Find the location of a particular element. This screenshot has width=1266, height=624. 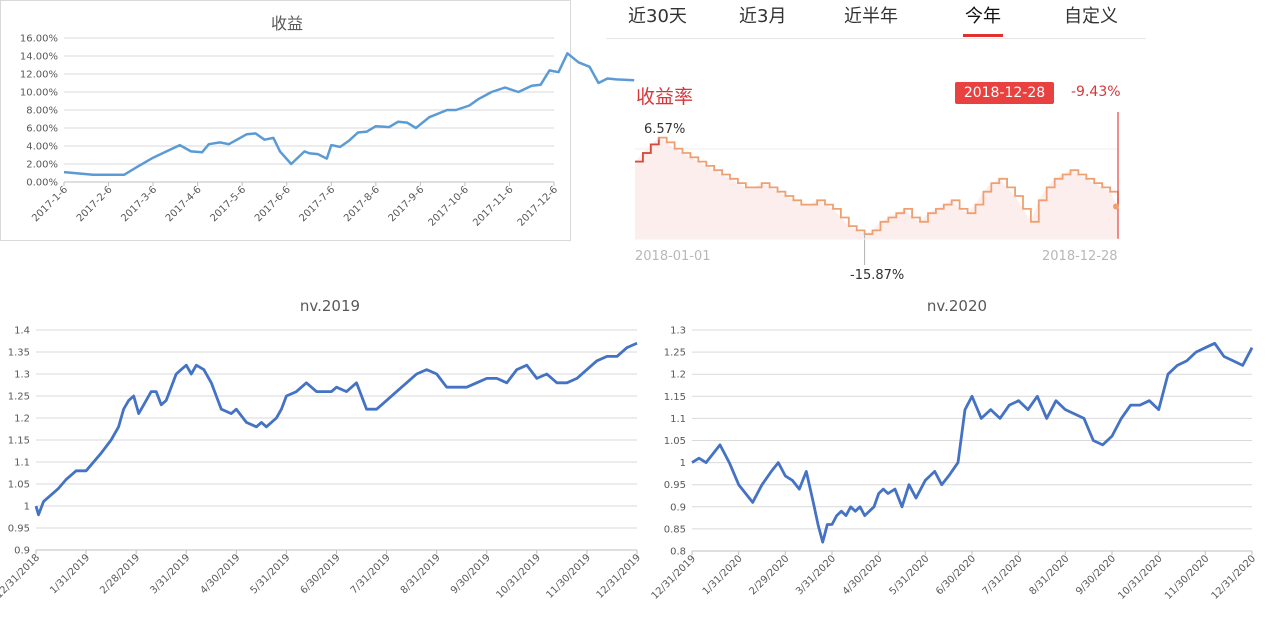

x-tick-label: 2017-6-6 is located at coordinates (273, 204).